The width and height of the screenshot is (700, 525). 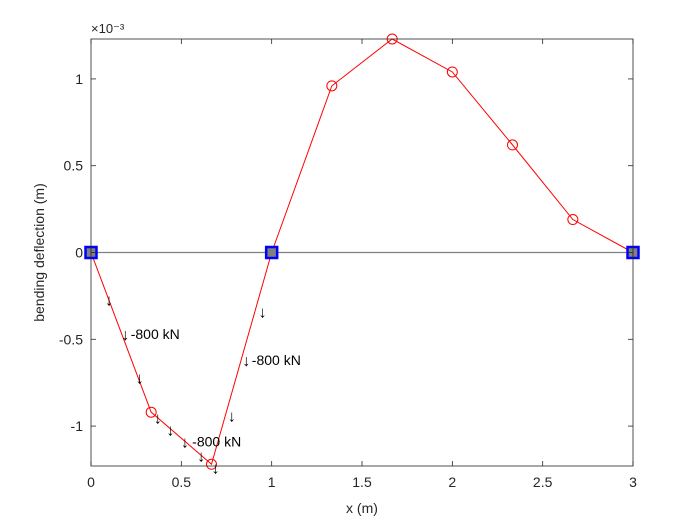 I want to click on x-tick-label: 1, so click(x=272, y=482).